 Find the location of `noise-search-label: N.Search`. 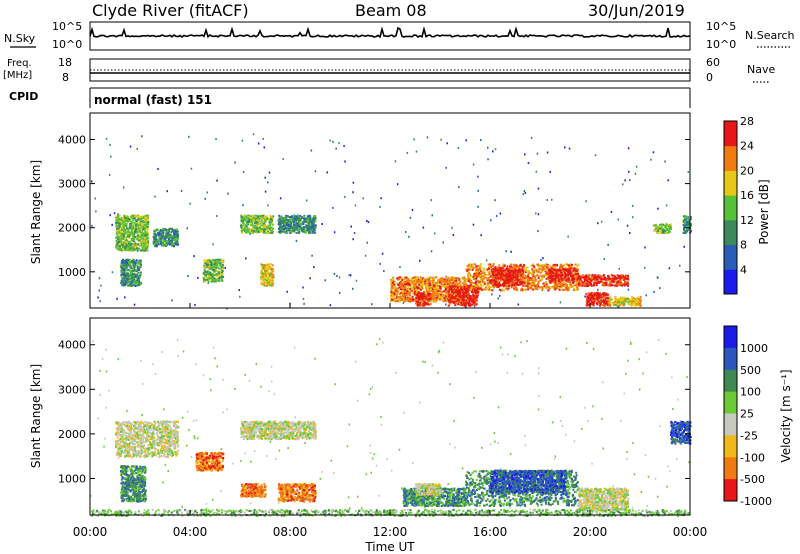

noise-search-label: N.Search is located at coordinates (770, 35).